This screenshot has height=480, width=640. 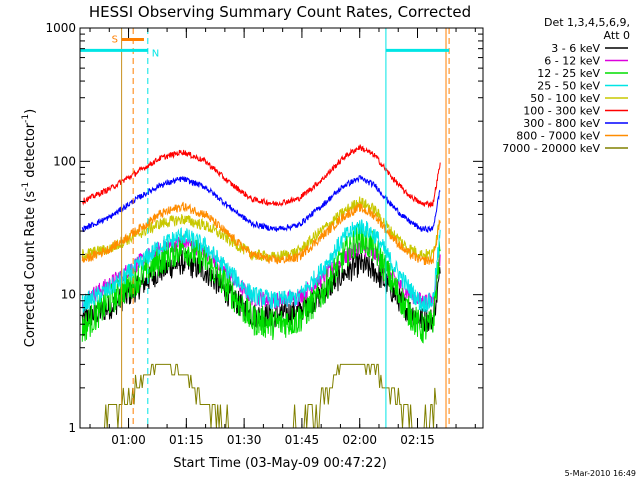 What do you see at coordinates (29, 228) in the screenshot?
I see `y-axis-label: Corrected Count Rate (s-1 detector-1)` at bounding box center [29, 228].